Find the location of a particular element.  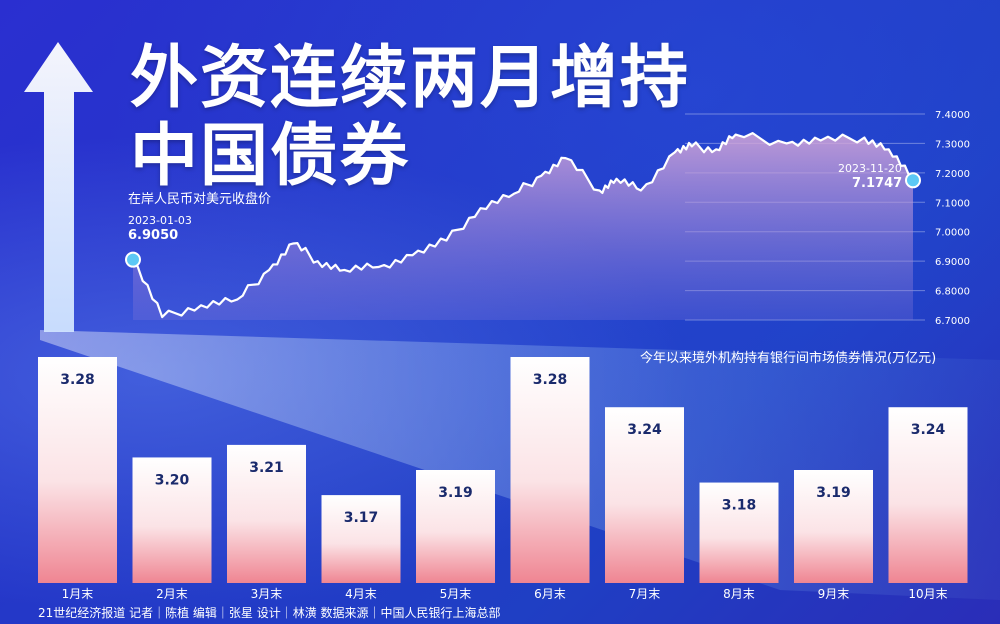

bar-value-label: 3.18 is located at coordinates (739, 506).